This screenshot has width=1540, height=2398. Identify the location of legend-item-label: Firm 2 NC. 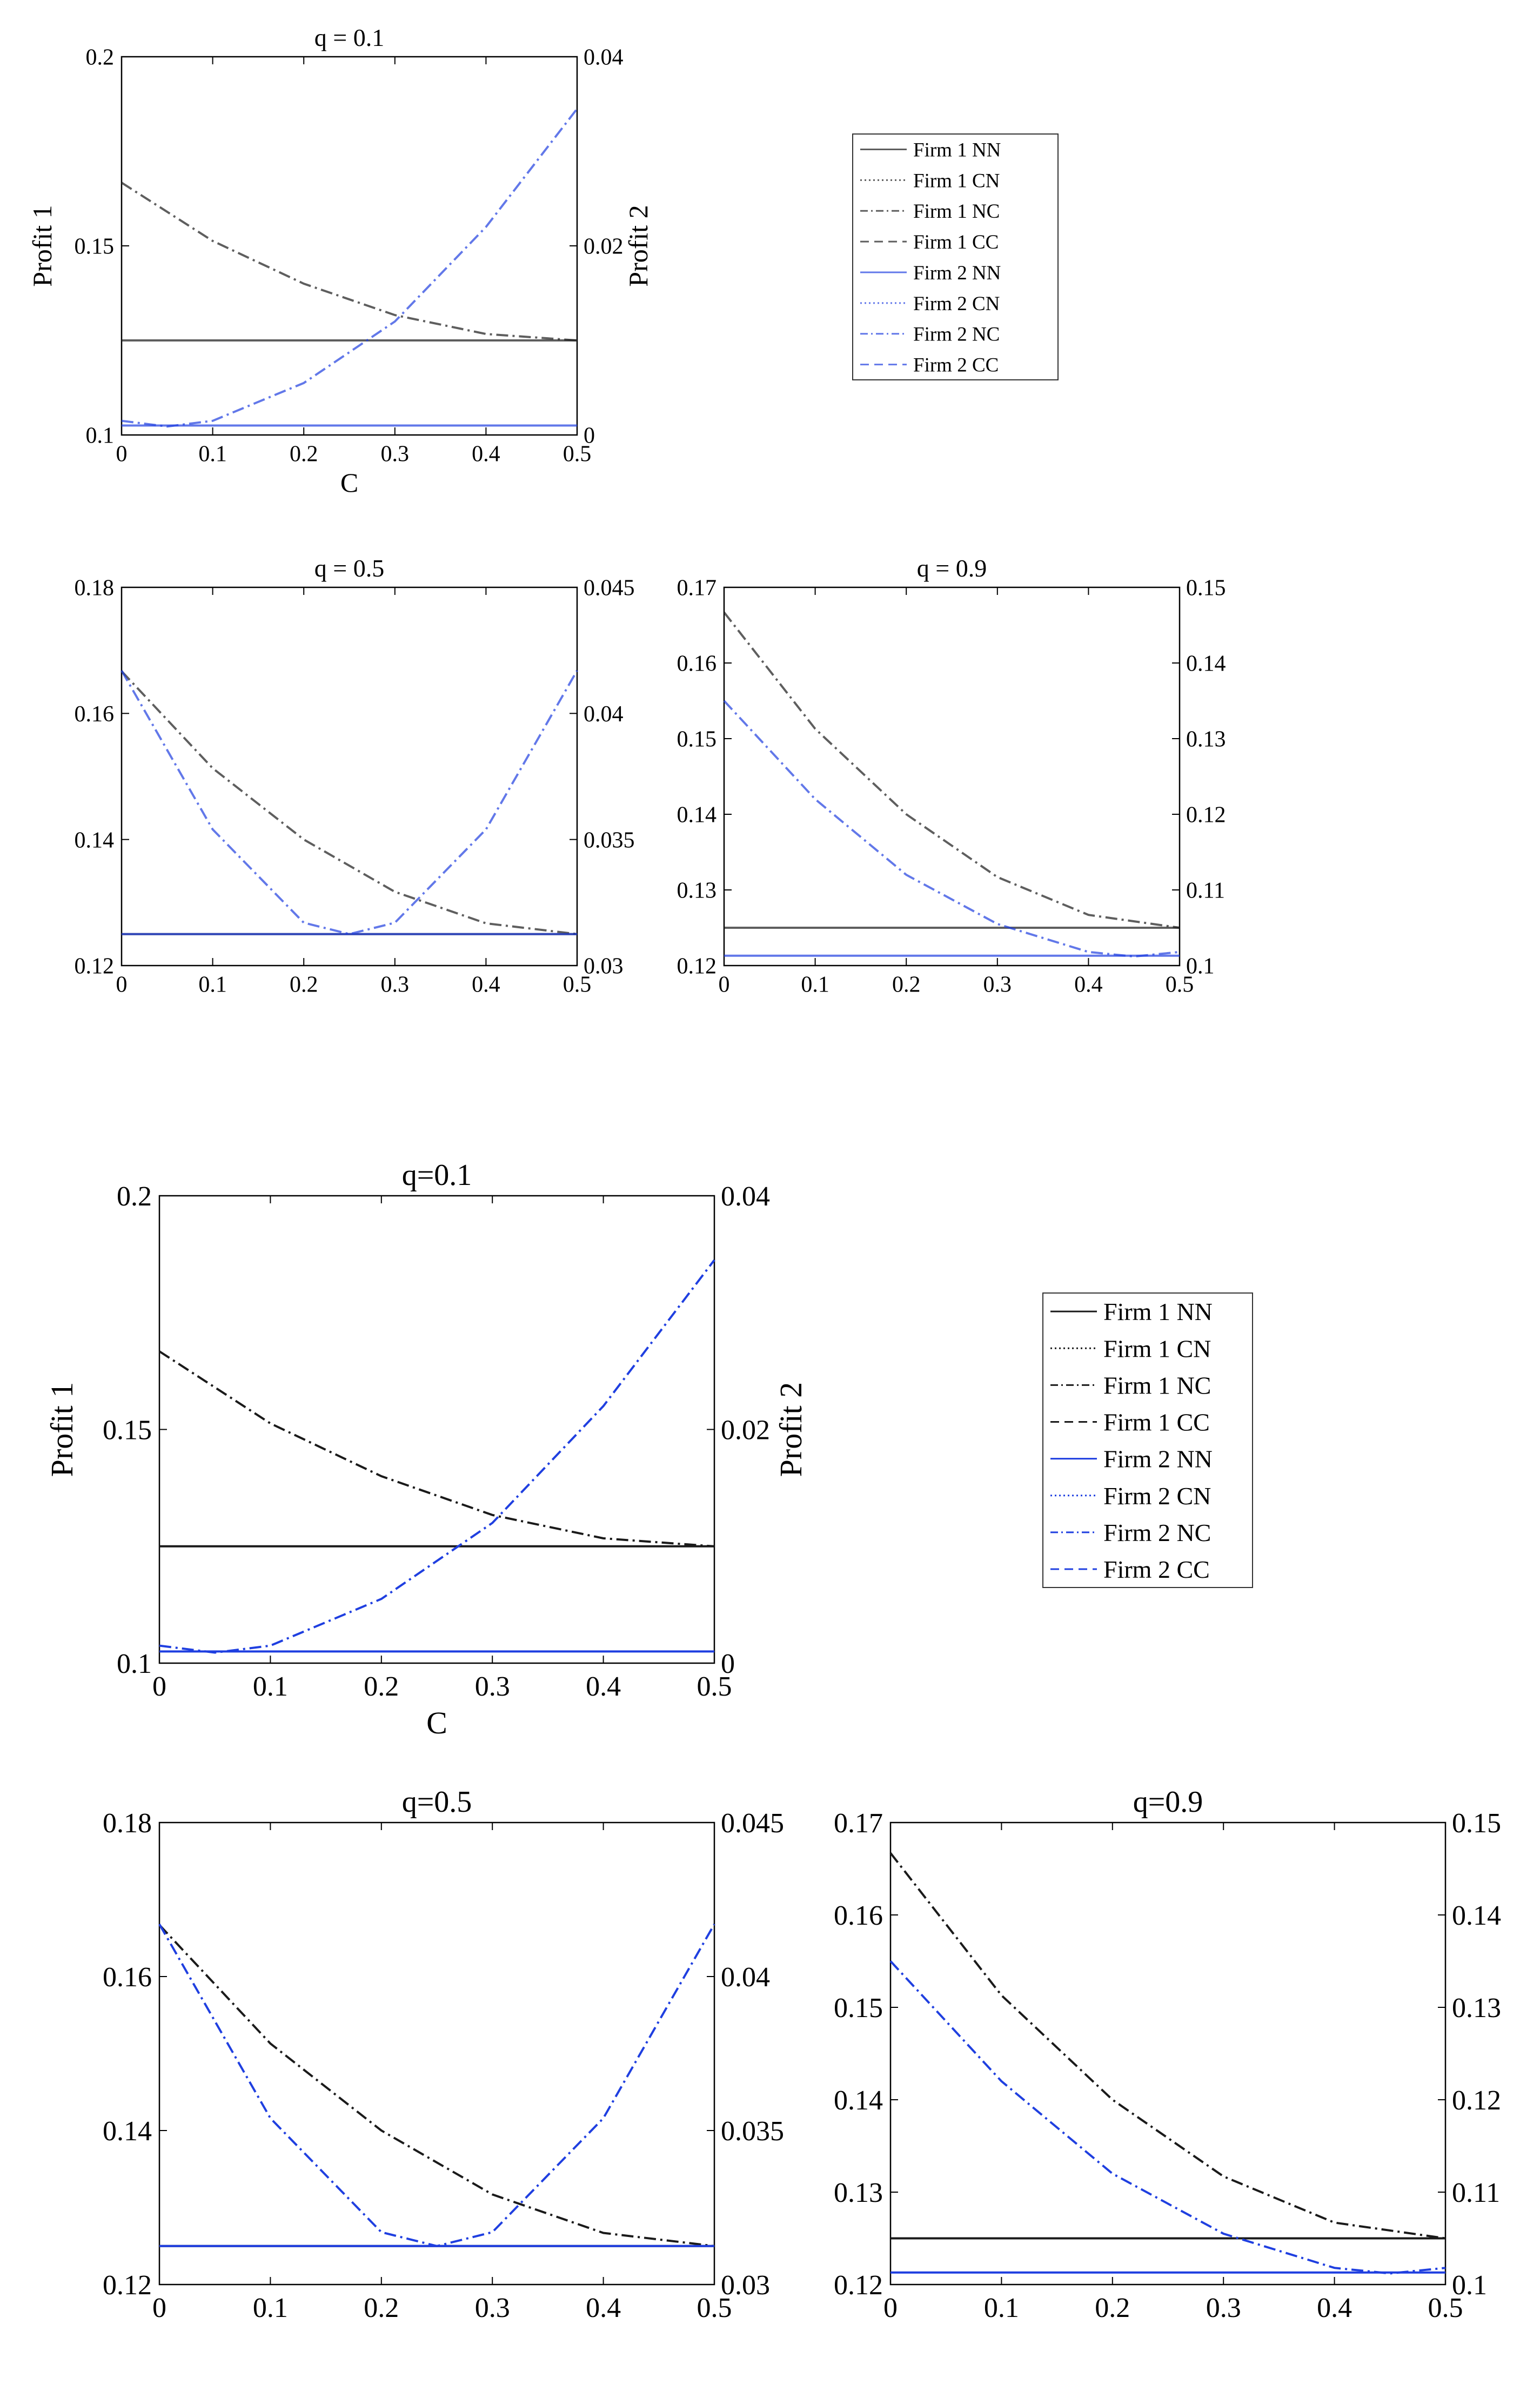
(956, 335).